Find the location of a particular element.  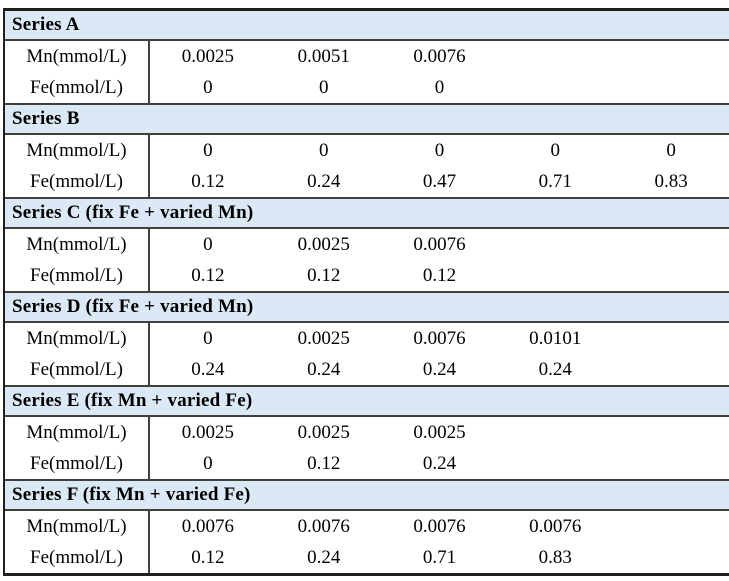

series-d-header: Series D (fix Fe + varied Mn) is located at coordinates (367, 308).